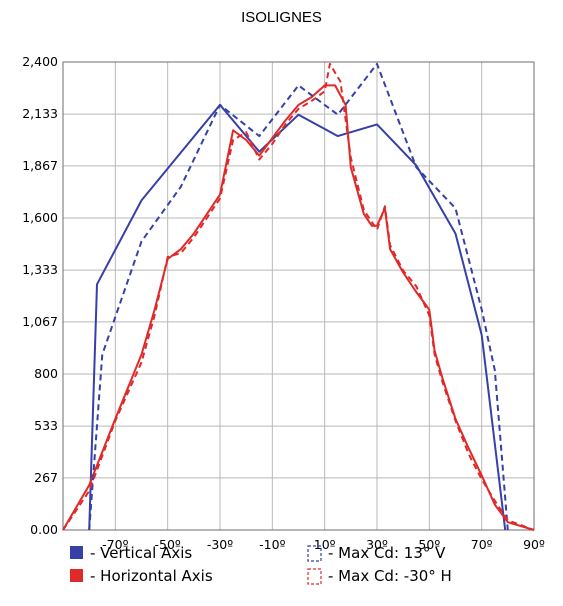  I want to click on y-tick-label: 1,333, so click(40, 269).